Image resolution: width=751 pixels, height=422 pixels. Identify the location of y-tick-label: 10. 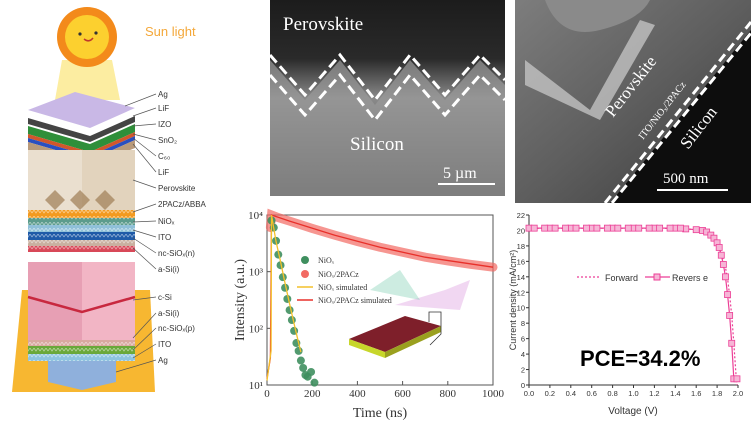
(521, 308).